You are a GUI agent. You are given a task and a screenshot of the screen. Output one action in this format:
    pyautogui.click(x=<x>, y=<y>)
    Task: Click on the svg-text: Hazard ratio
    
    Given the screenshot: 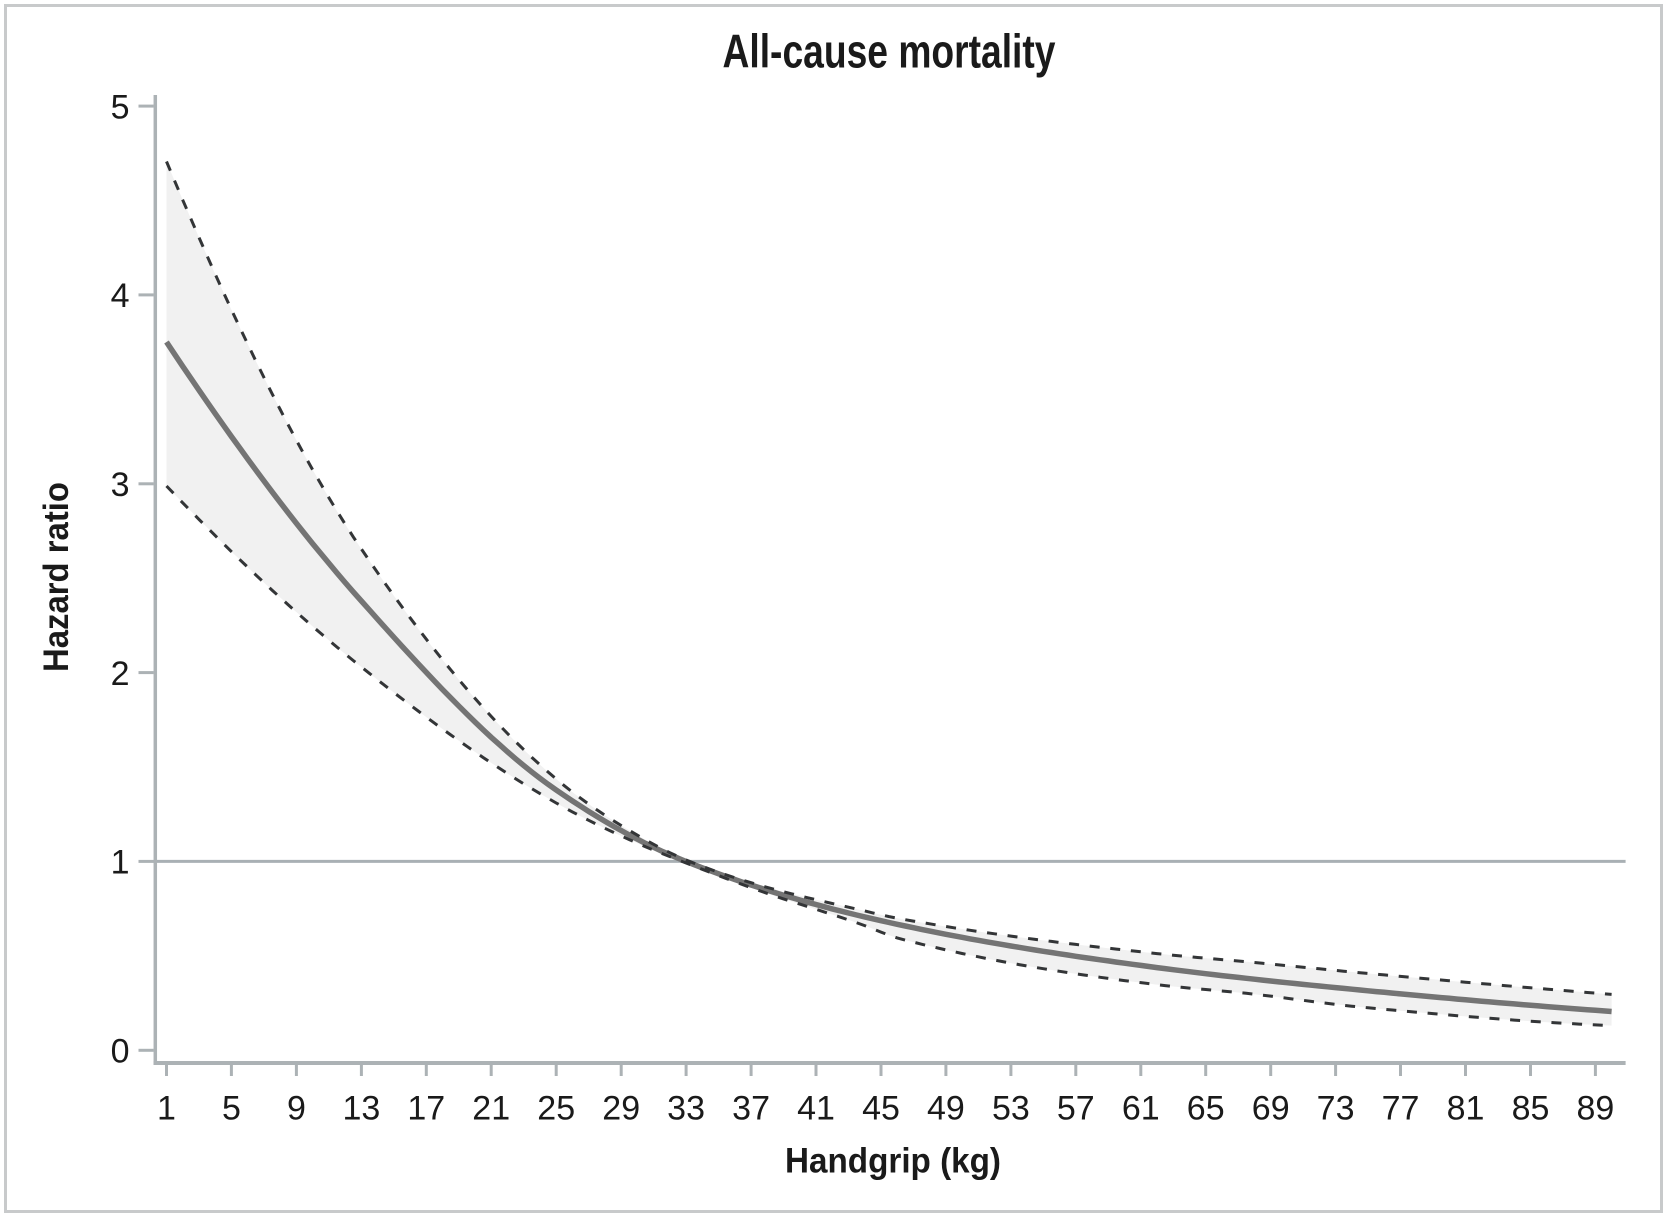 What is the action you would take?
    pyautogui.click(x=56, y=577)
    